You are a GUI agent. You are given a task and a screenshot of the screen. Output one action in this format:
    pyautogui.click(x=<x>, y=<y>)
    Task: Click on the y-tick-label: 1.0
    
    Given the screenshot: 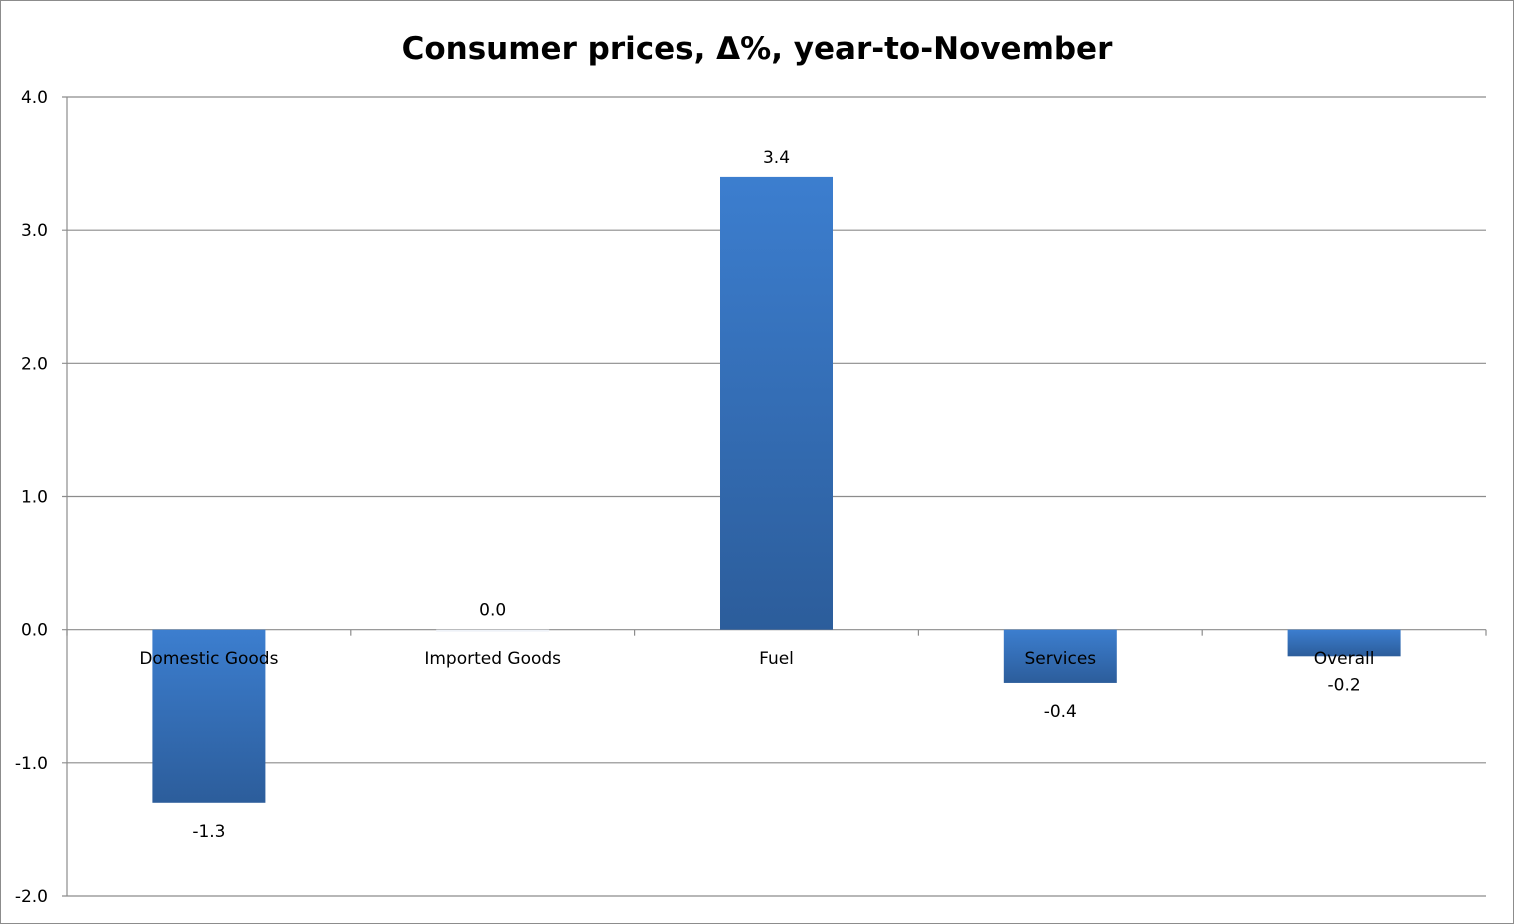 What is the action you would take?
    pyautogui.click(x=34, y=498)
    